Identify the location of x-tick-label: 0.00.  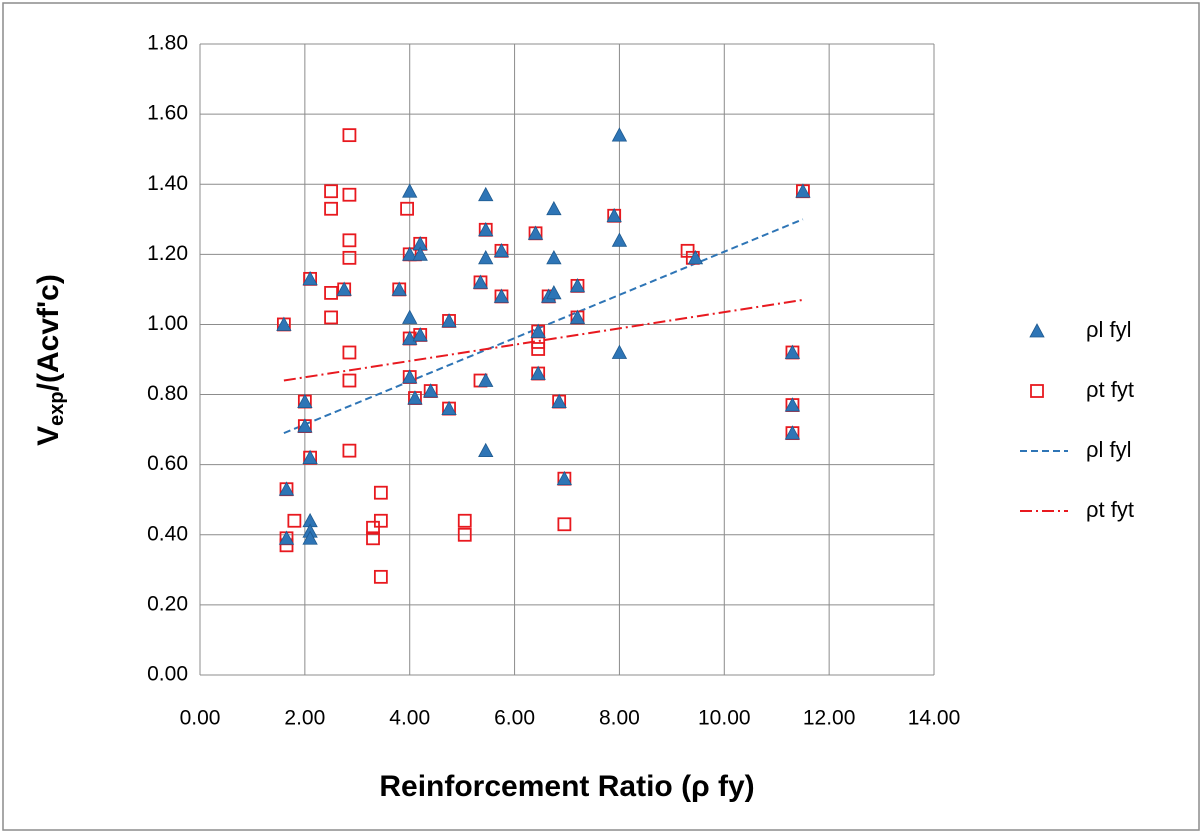
(200, 718).